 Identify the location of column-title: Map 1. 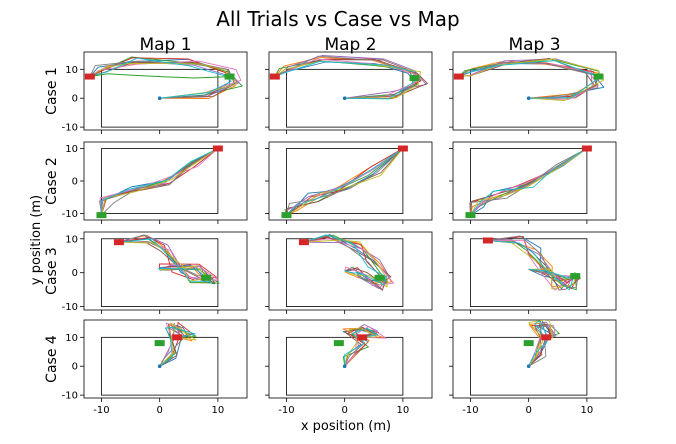
(165, 45).